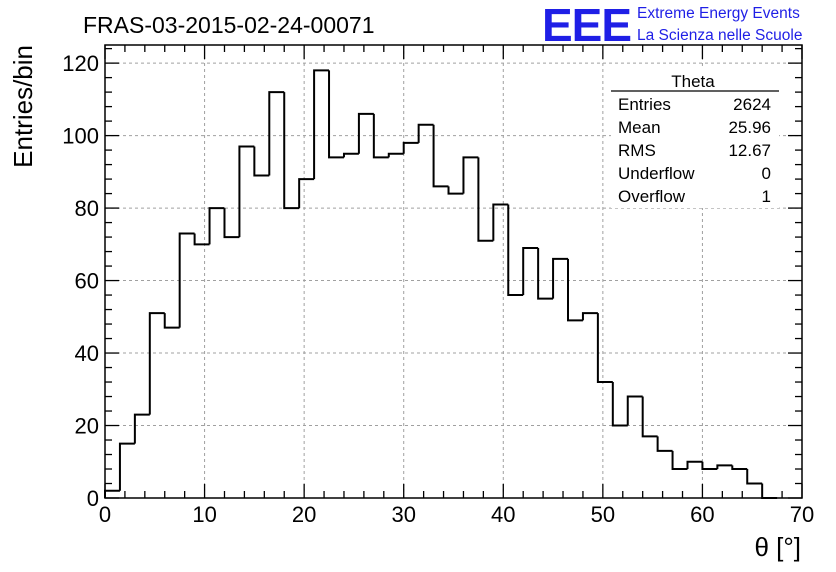 The width and height of the screenshot is (836, 572). I want to click on stats-title: Theta, so click(693, 81).